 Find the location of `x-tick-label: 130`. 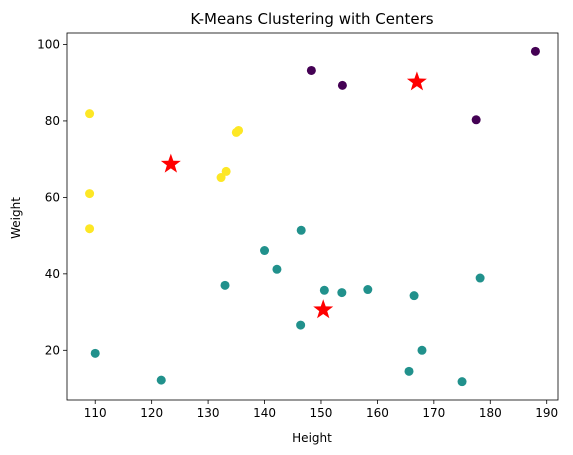

x-tick-label: 130 is located at coordinates (208, 413).